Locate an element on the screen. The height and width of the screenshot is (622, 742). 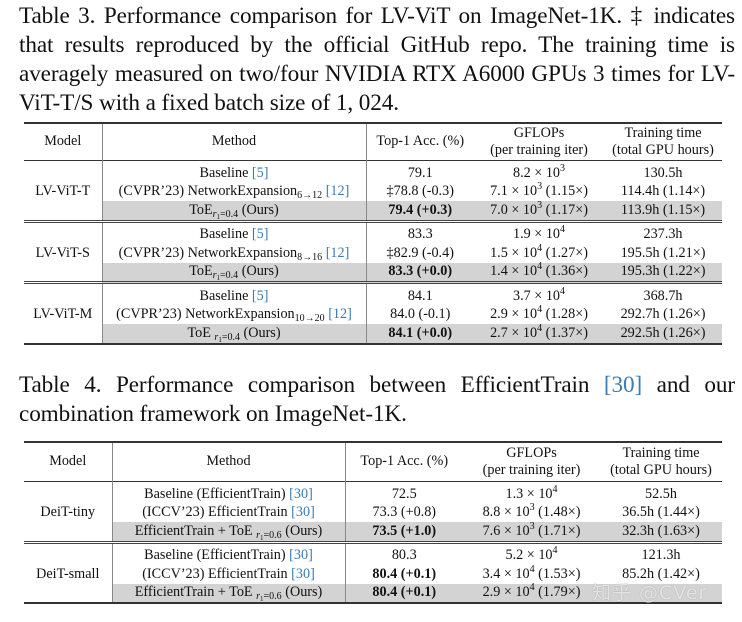
training-time-cell: 85.2h (1.42×) is located at coordinates (661, 573).